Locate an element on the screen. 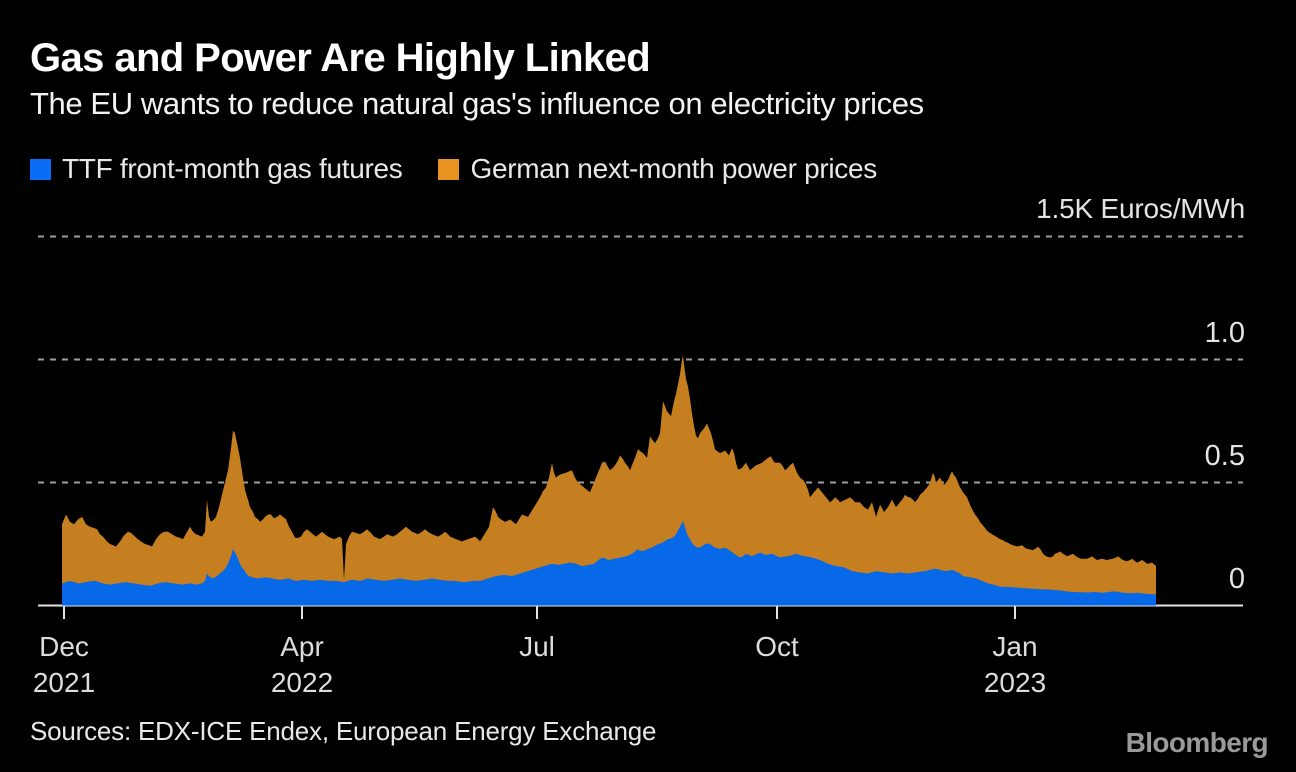 This screenshot has width=1296, height=772. legend-item-gas: TTF front-month gas futures is located at coordinates (216, 169).